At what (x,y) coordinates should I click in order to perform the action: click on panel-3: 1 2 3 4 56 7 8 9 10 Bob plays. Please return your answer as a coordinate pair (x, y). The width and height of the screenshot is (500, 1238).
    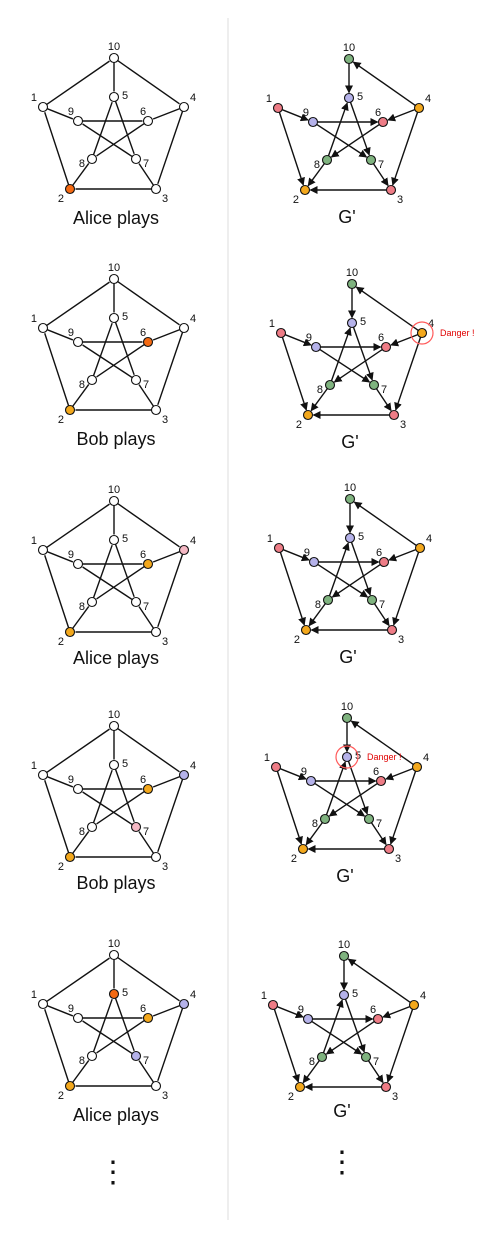
    Looking at the image, I should click on (113, 355).